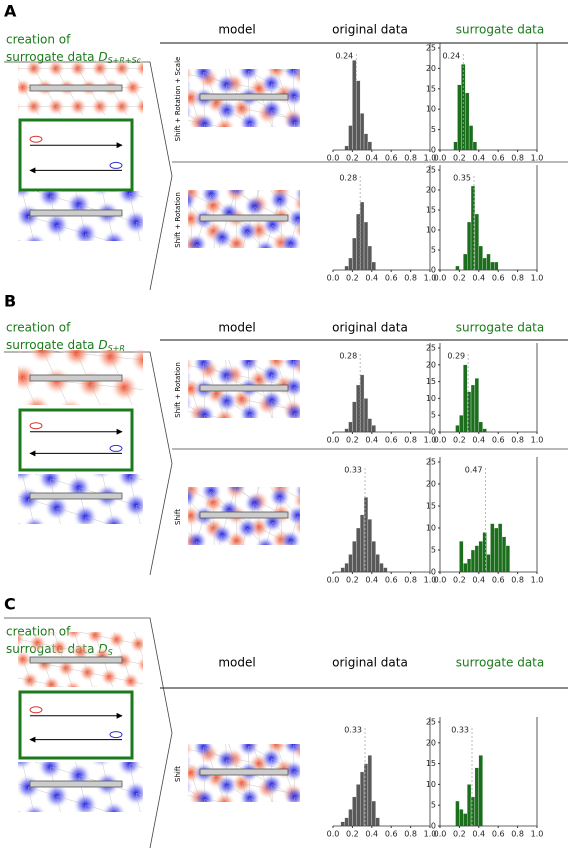 This screenshot has width=570, height=852. I want to click on row-label: Shift + Rotation, so click(178, 220).